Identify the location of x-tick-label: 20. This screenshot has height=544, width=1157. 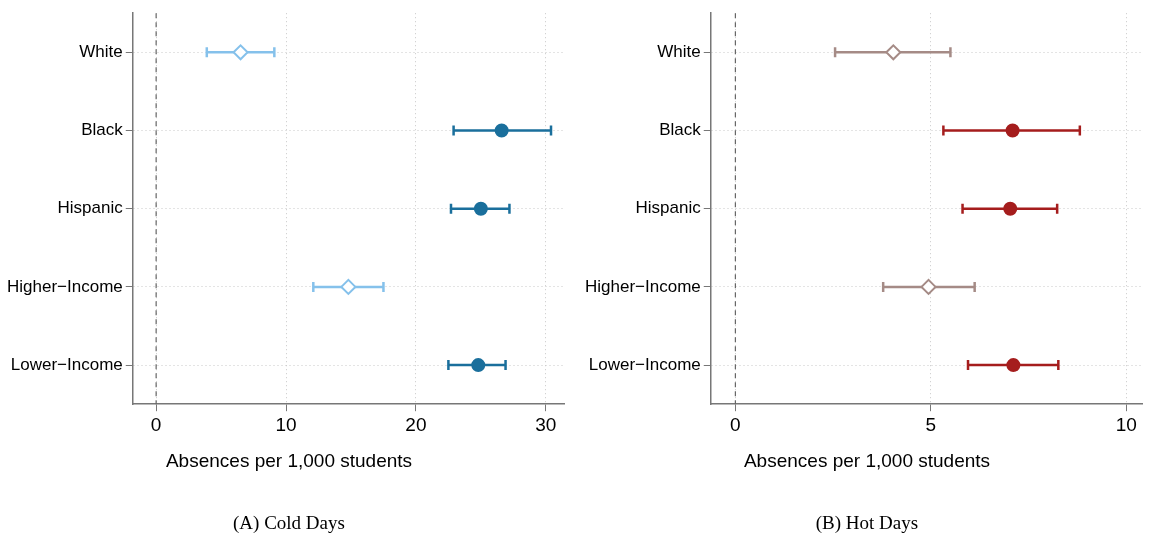
(416, 424).